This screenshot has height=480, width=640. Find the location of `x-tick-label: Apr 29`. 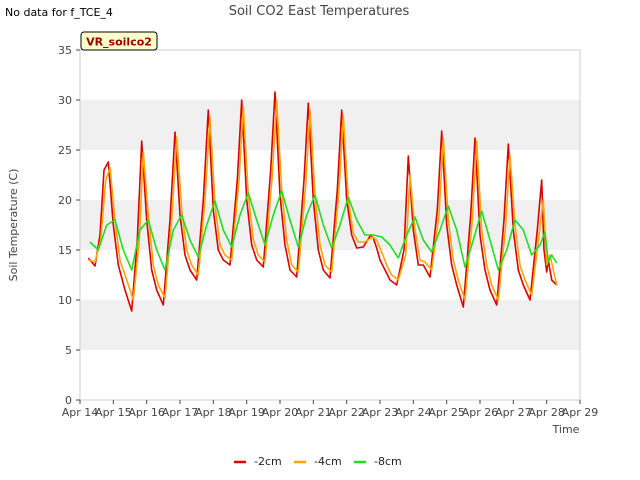

x-tick-label: Apr 29 is located at coordinates (580, 412).